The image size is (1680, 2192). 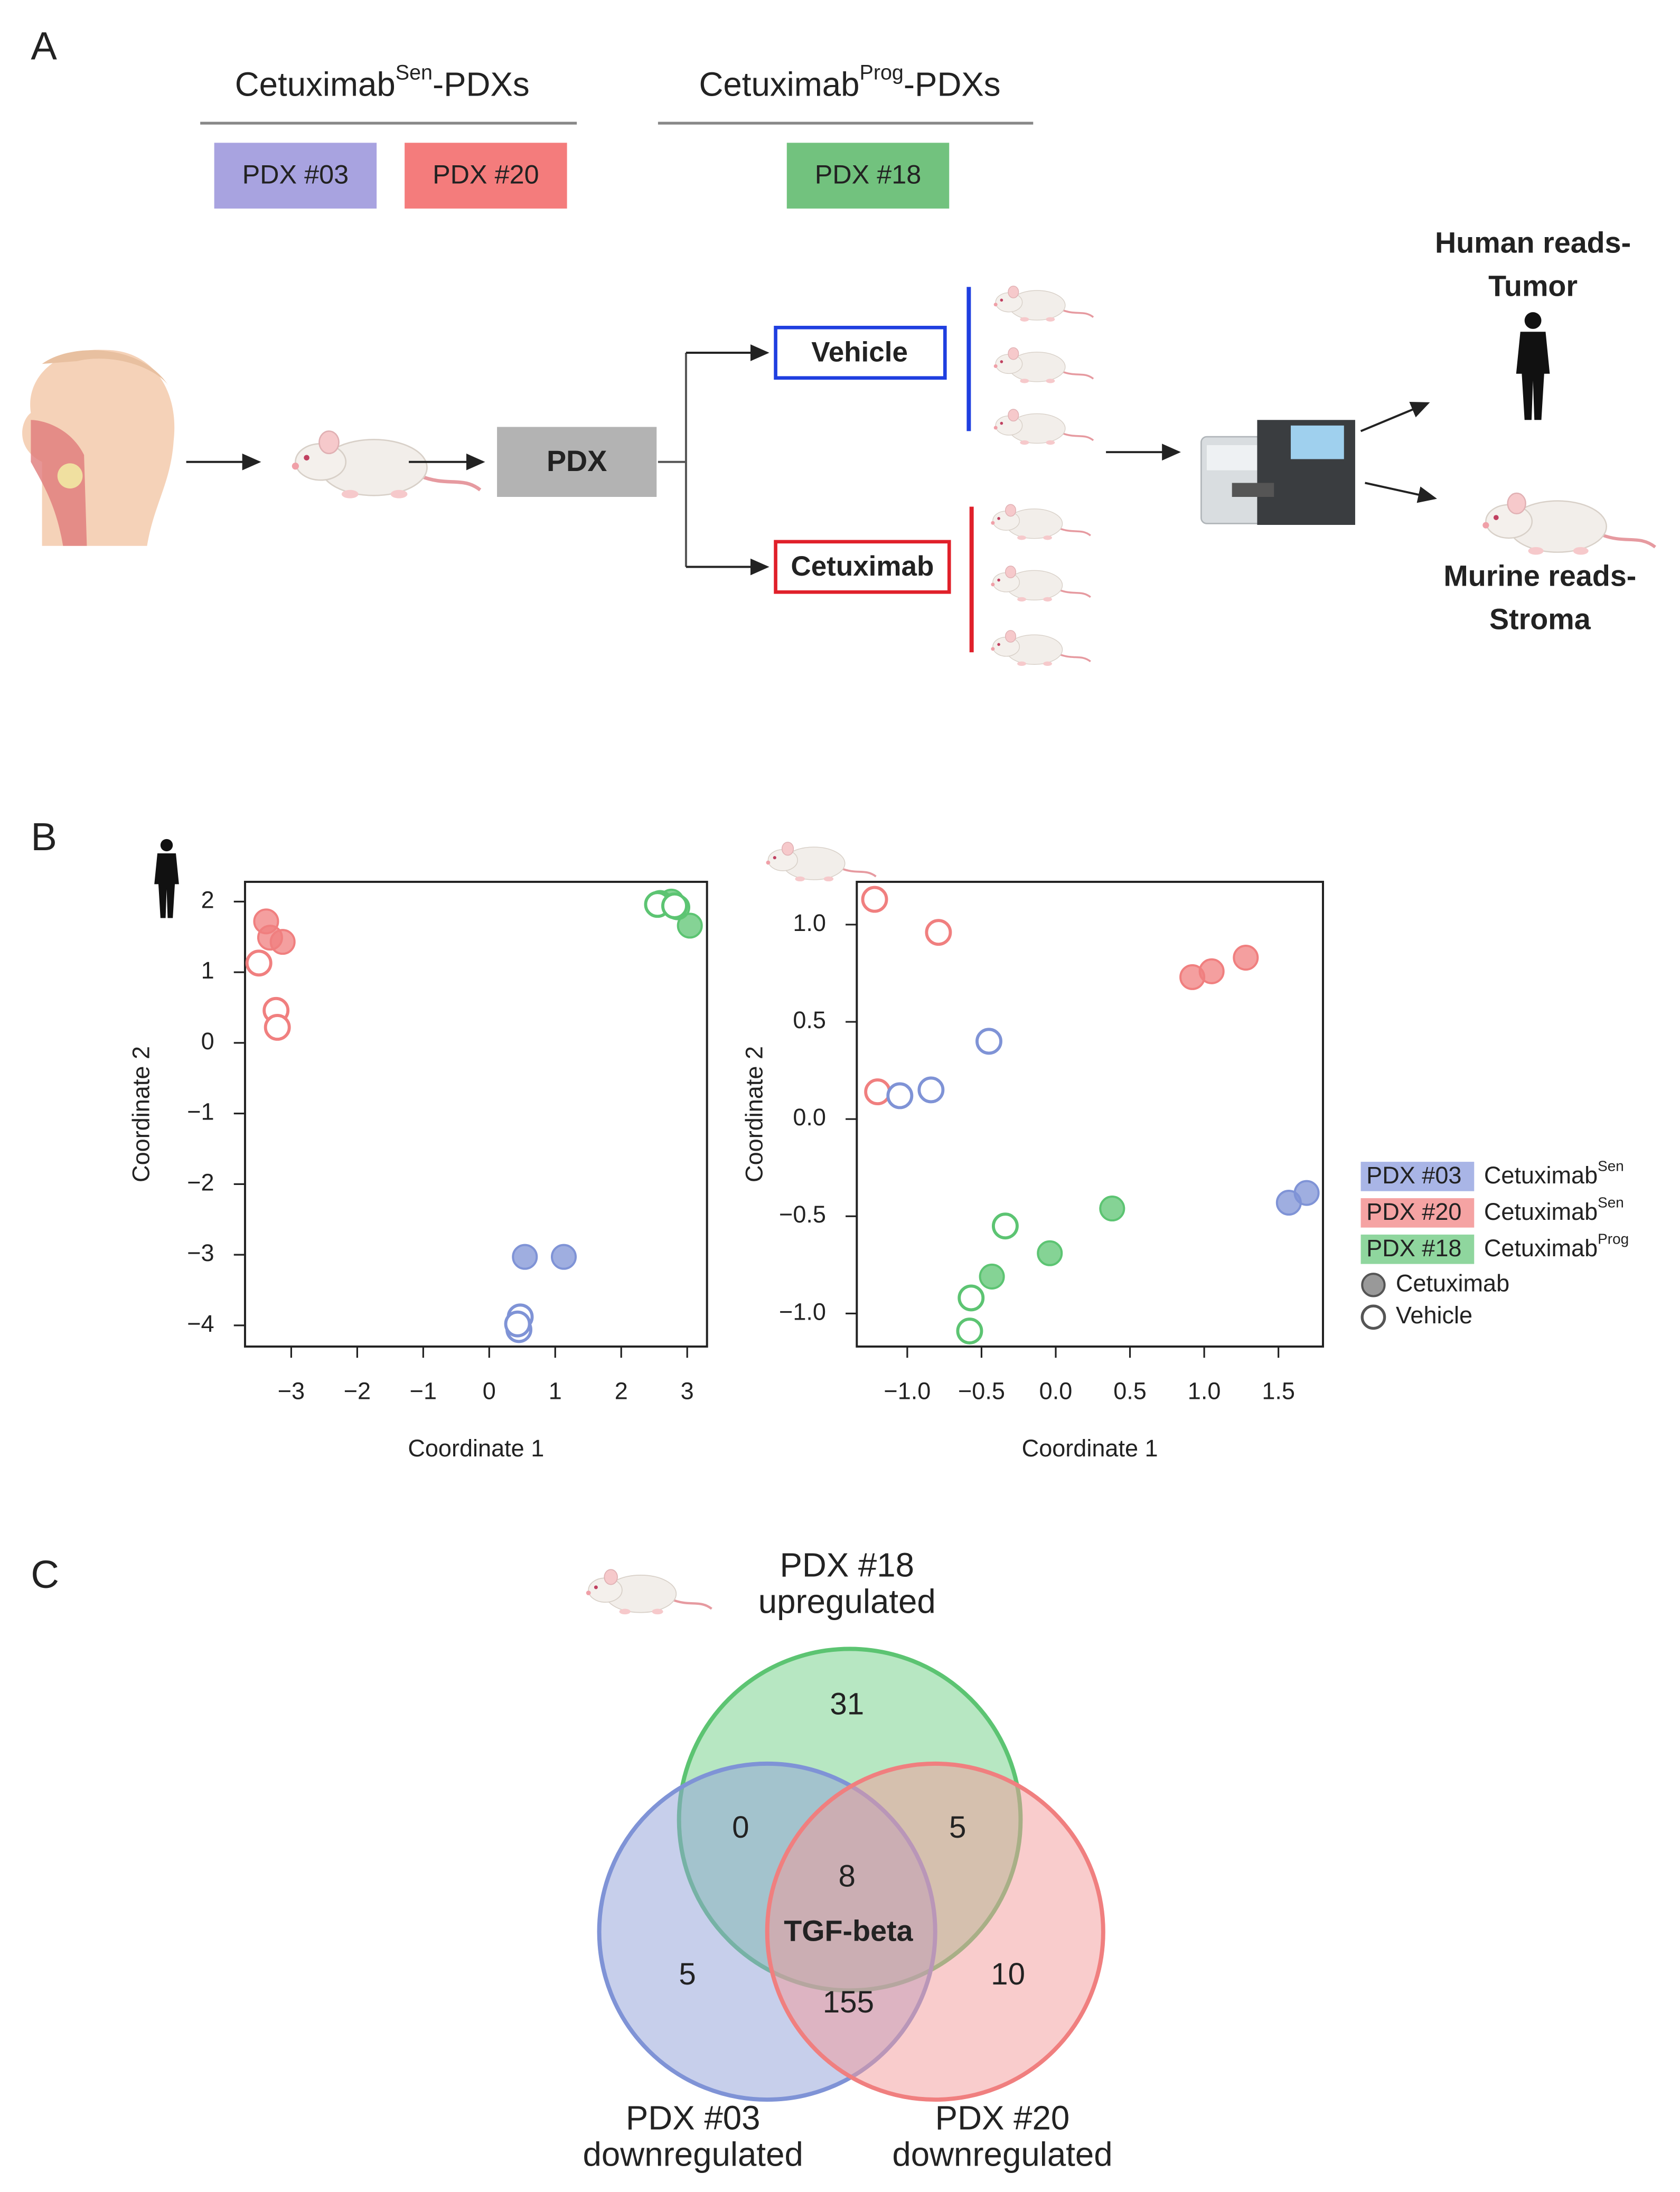 I want to click on legend-label: PDX #18, so click(x=1413, y=1248).